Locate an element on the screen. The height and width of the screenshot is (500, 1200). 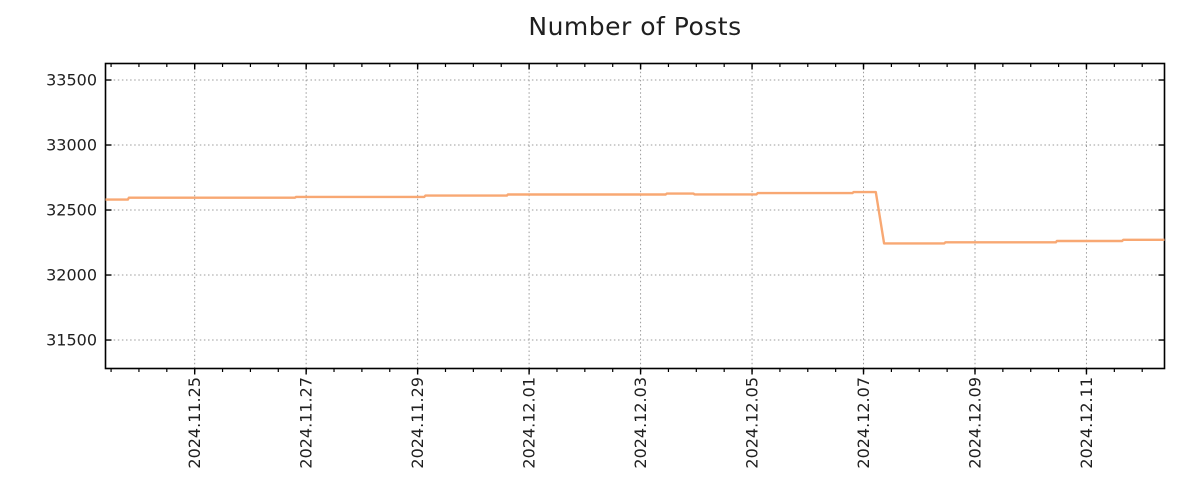
x-tick-label: 2024.12.07 is located at coordinates (863, 423).